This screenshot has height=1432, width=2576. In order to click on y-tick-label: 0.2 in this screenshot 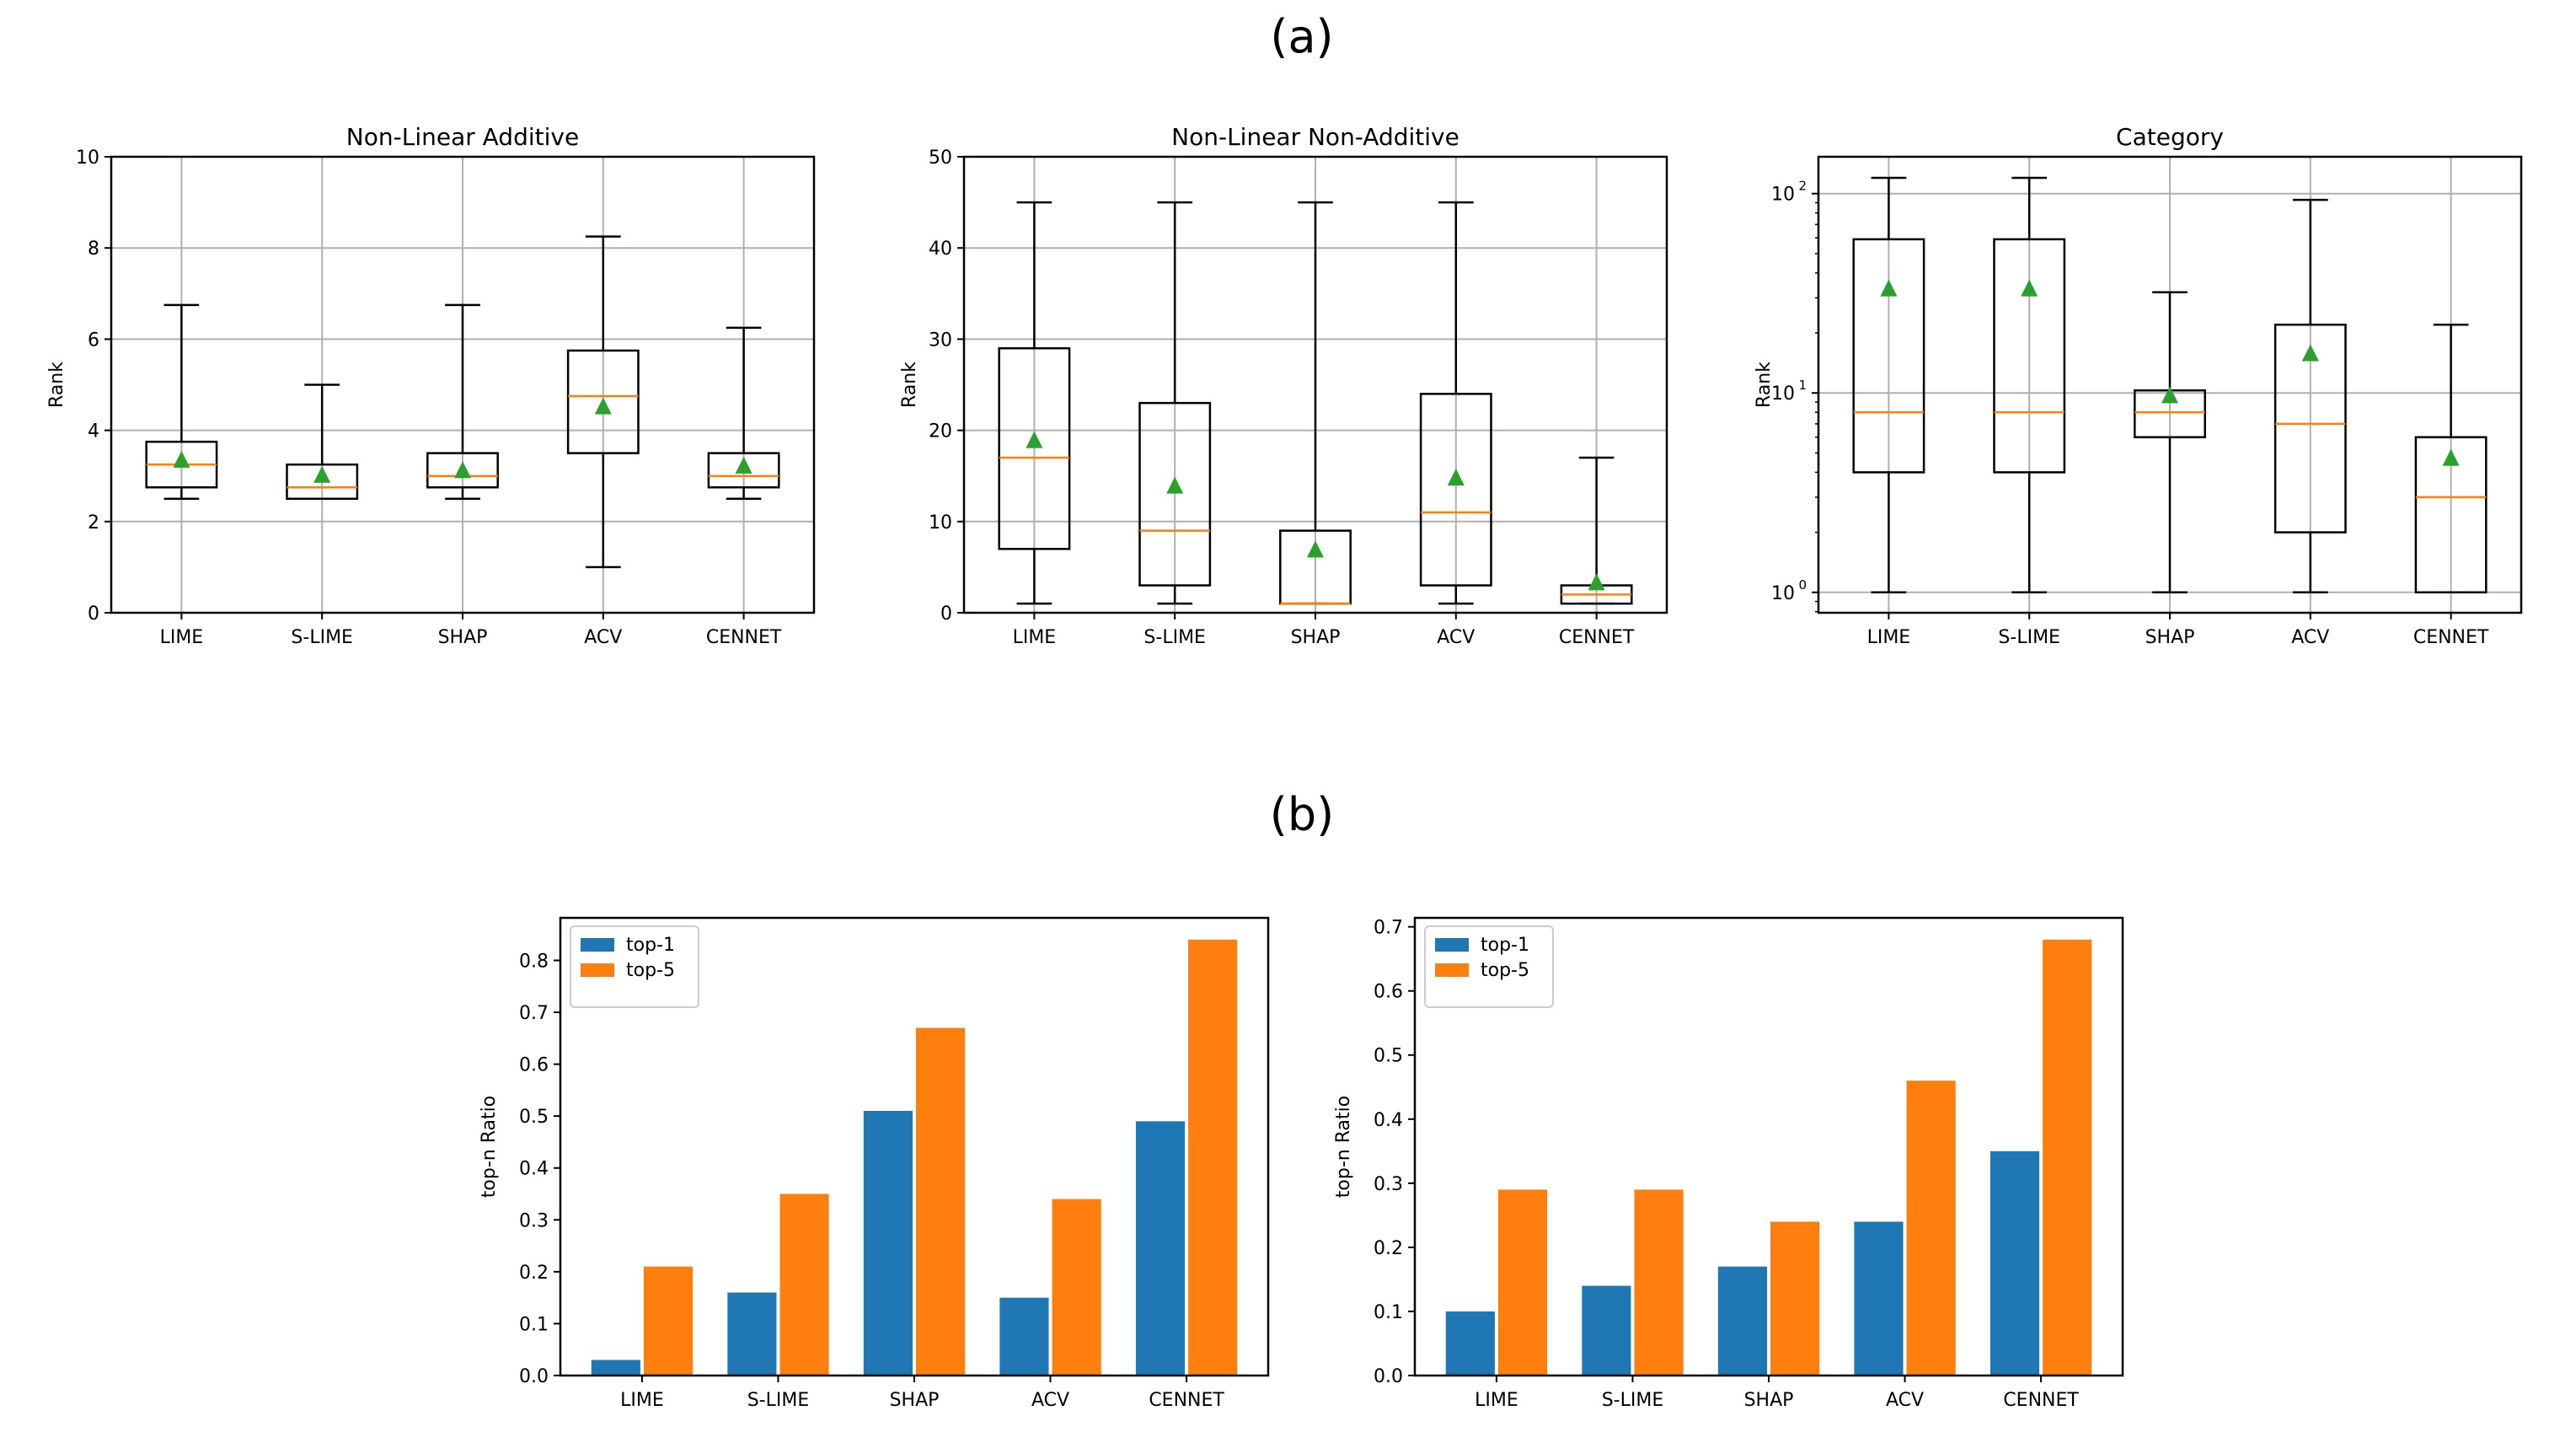, I will do `click(534, 1274)`.